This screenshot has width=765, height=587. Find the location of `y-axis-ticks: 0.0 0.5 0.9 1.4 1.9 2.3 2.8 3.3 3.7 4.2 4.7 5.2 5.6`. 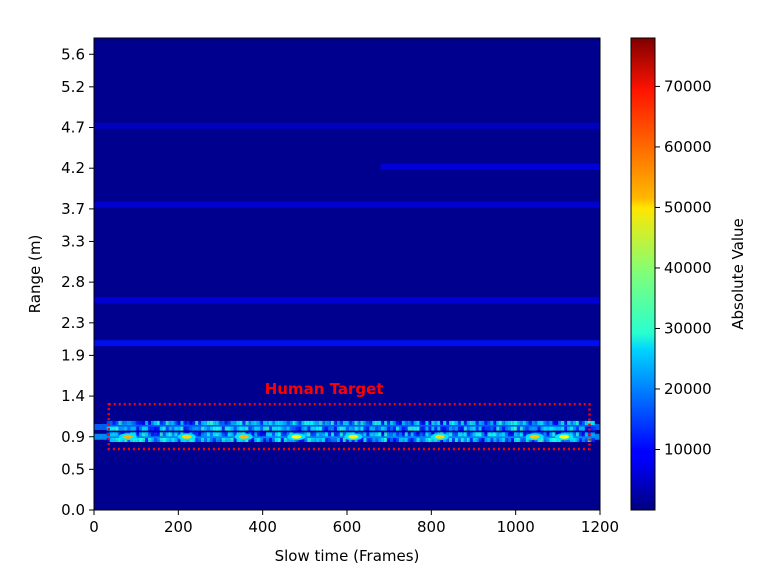

y-axis-ticks: 0.0 0.5 0.9 1.4 1.9 2.3 2.8 3.3 3.7 4.2 4.7 5.2 5.6 is located at coordinates (77, 282).